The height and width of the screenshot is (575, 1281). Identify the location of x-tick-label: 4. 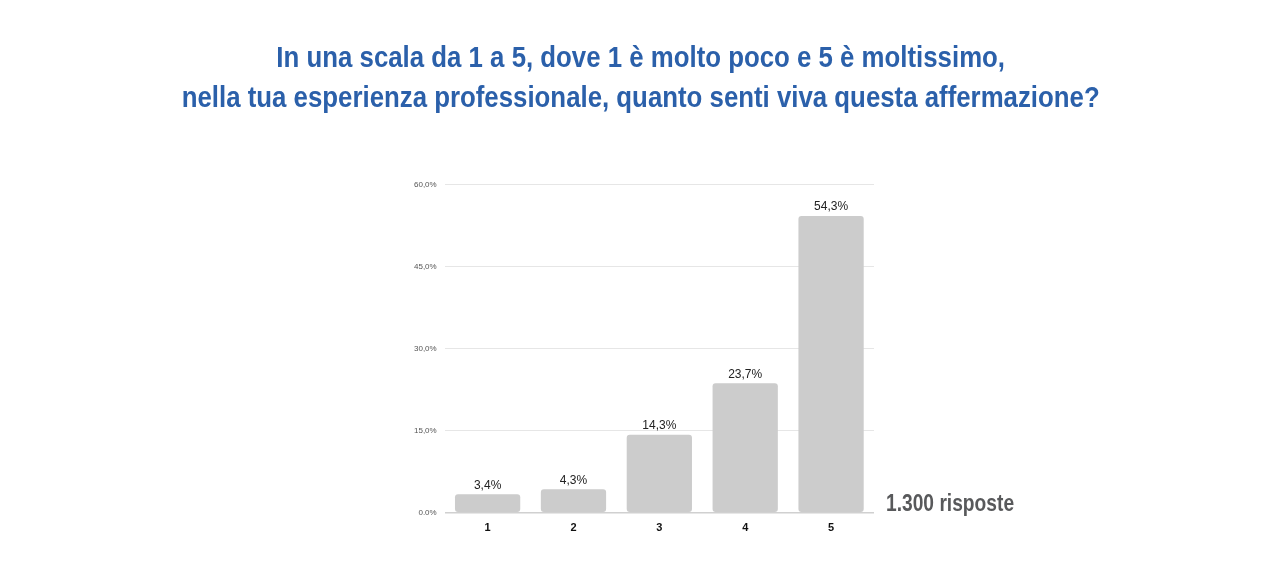
(746, 527).